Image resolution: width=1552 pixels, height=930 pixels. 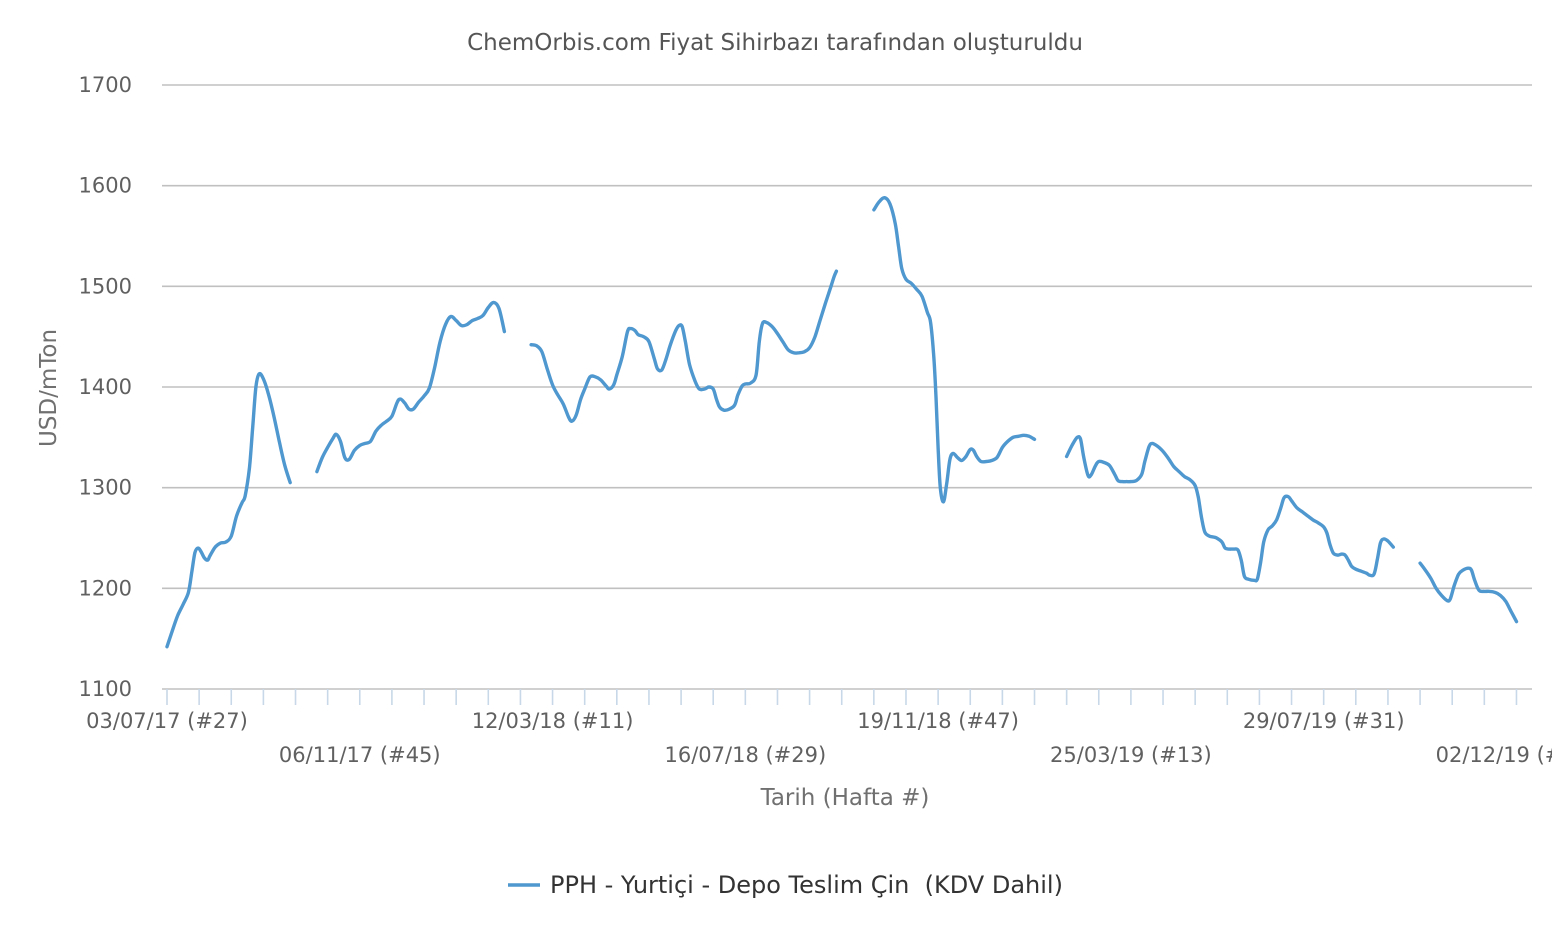 I want to click on y-tick-label: 1100, so click(x=105, y=689).